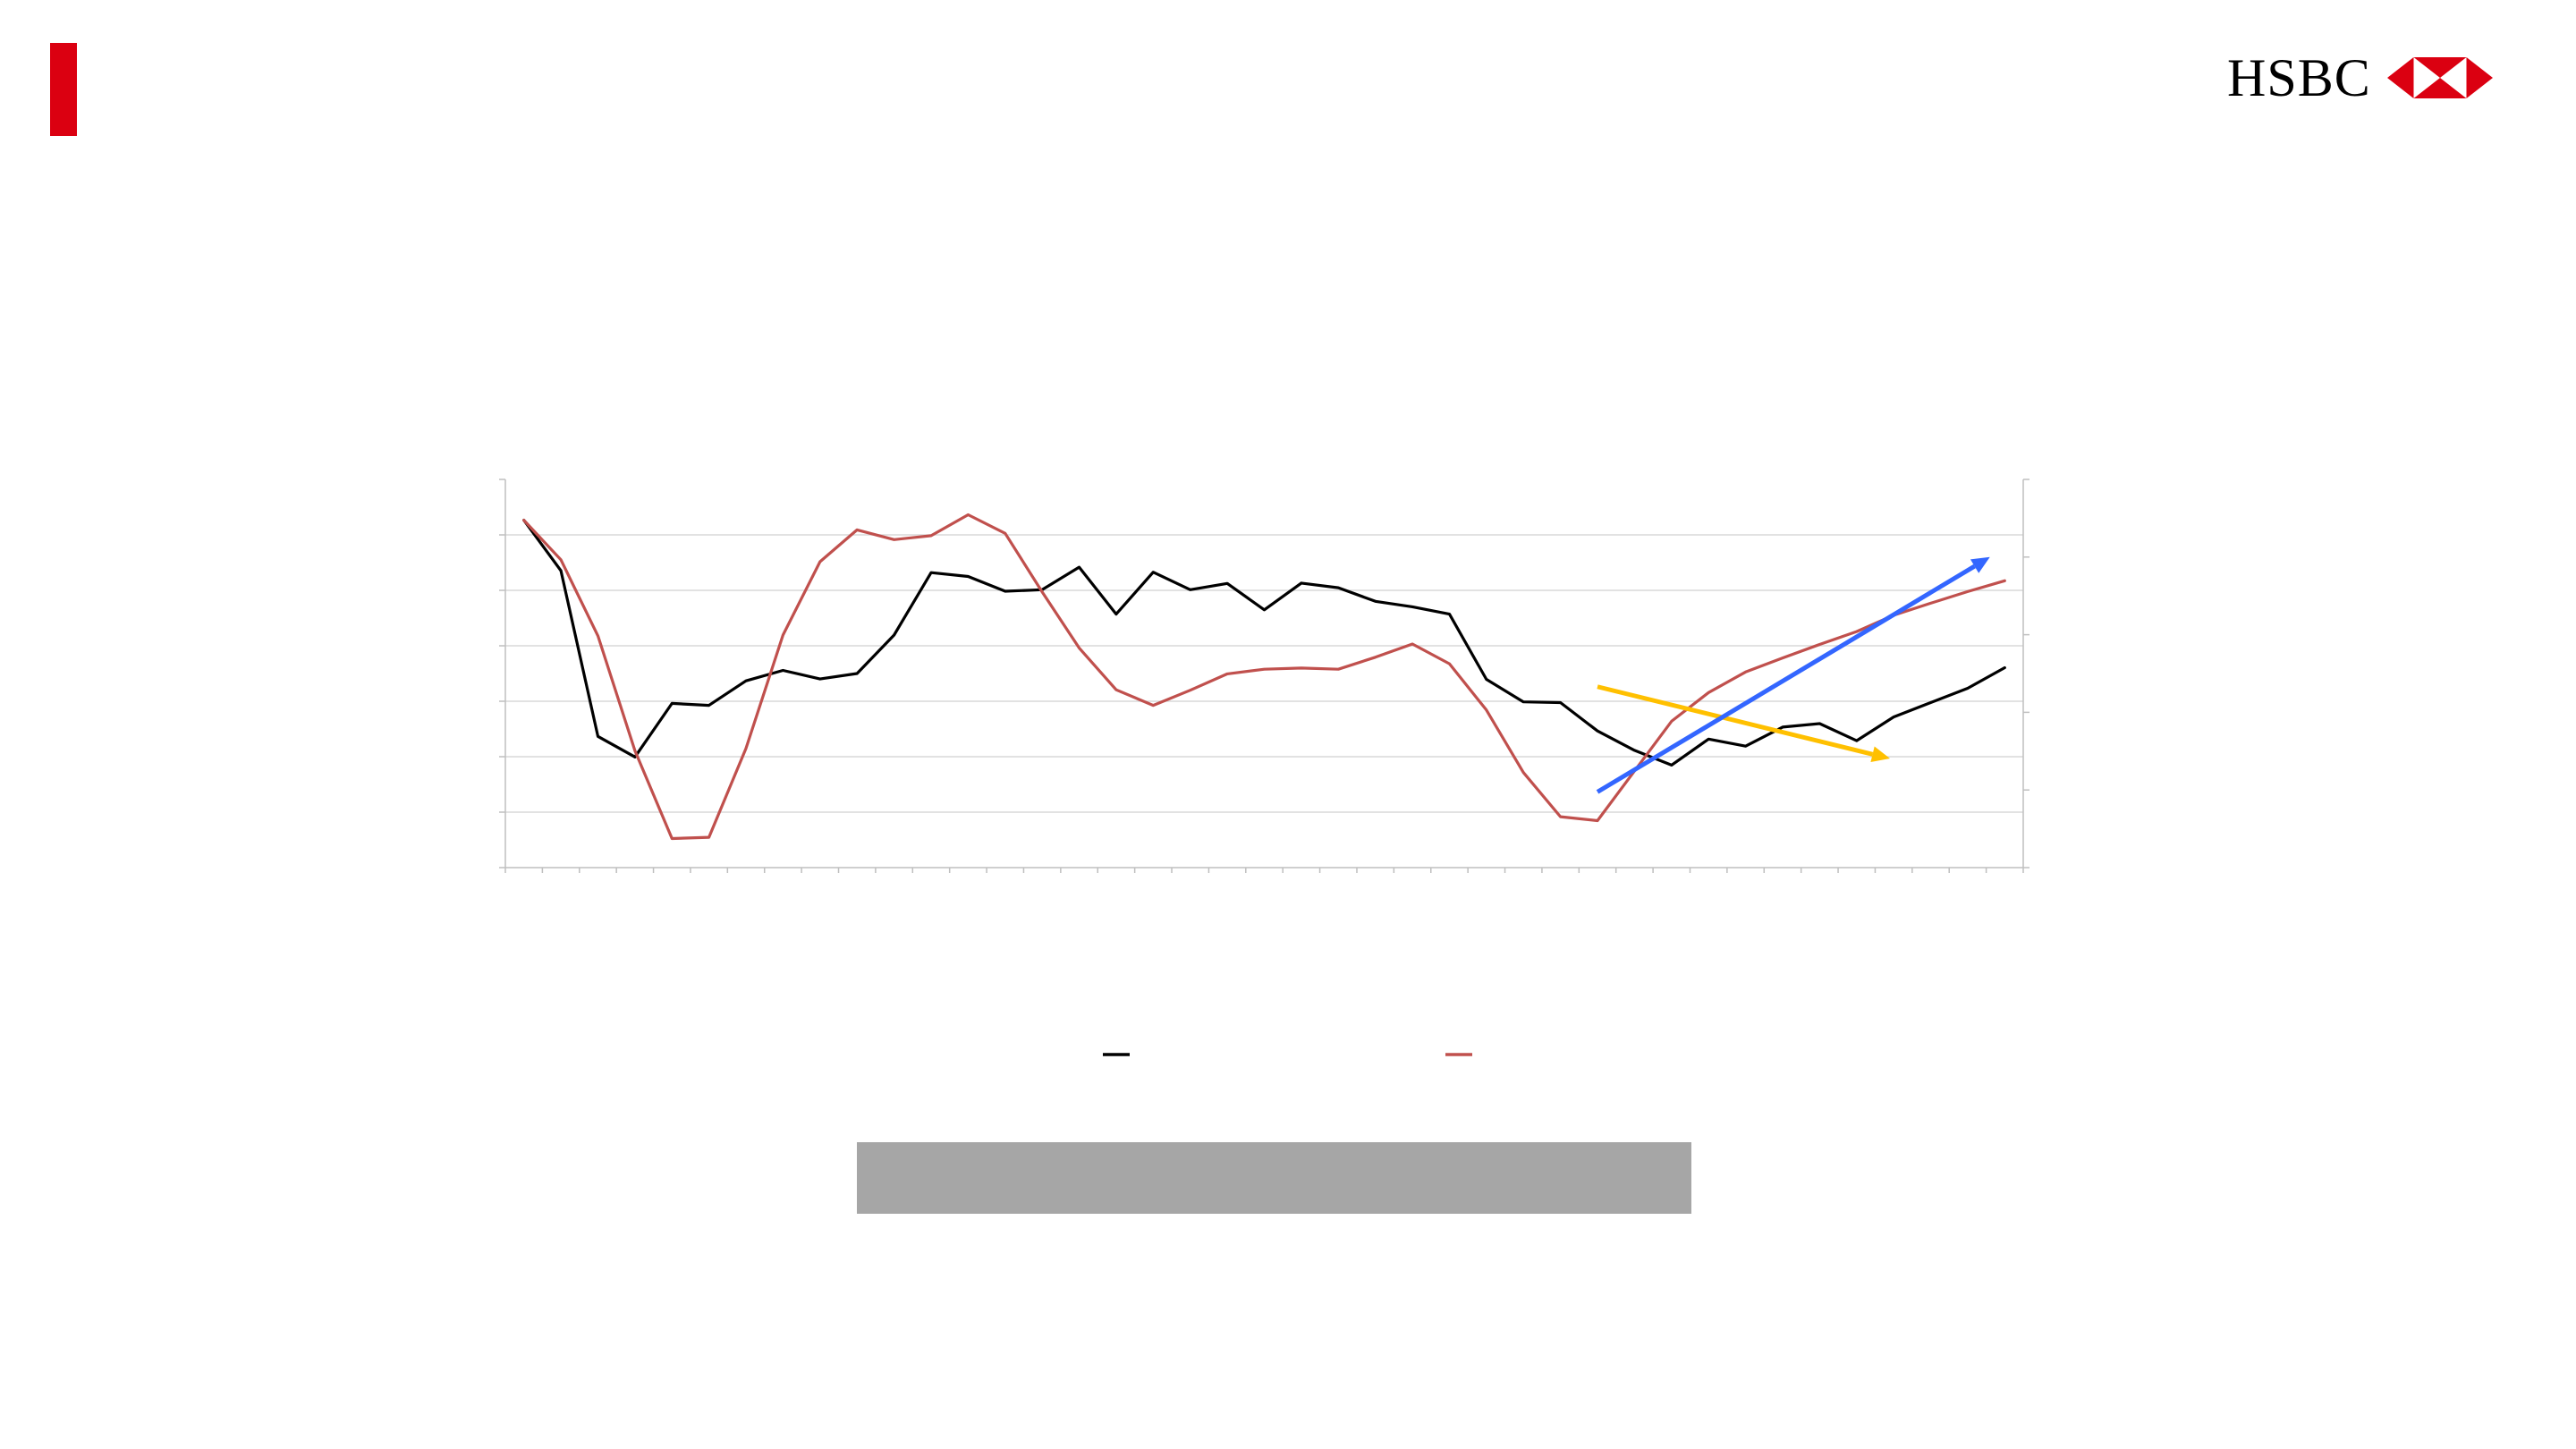 Image resolution: width=2576 pixels, height=1449 pixels. Describe the element at coordinates (1274, 1178) in the screenshot. I see `caption-box` at that location.